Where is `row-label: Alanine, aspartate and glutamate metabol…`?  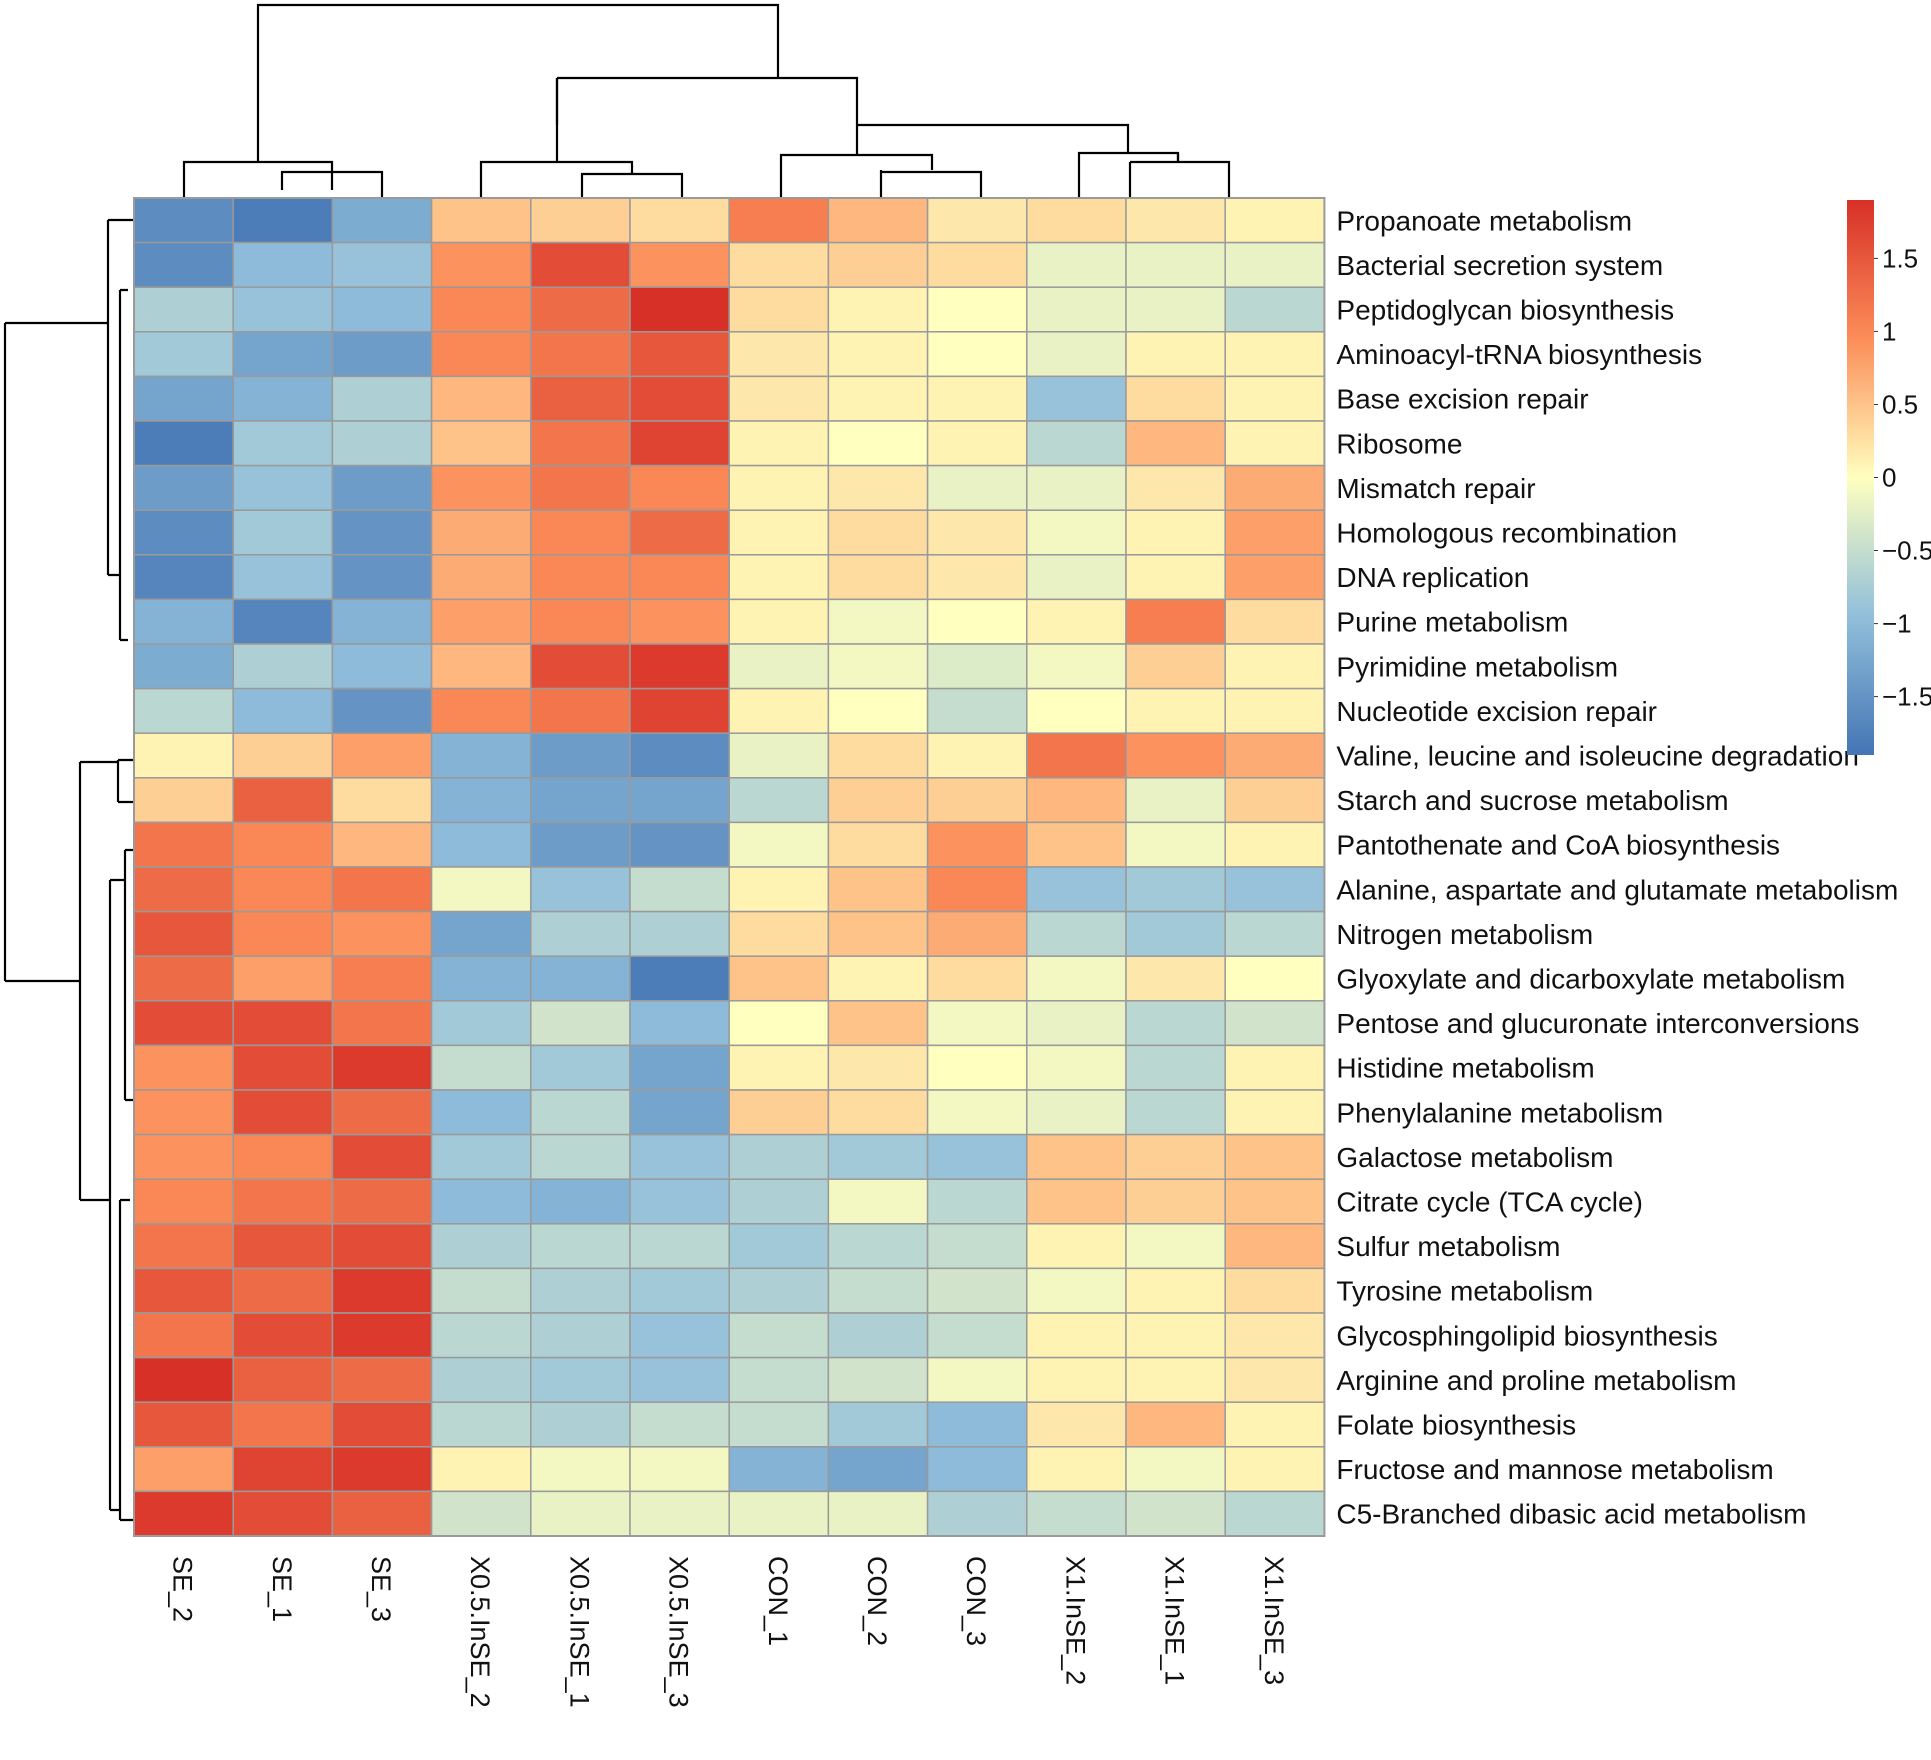 row-label: Alanine, aspartate and glutamate metabol… is located at coordinates (1617, 889).